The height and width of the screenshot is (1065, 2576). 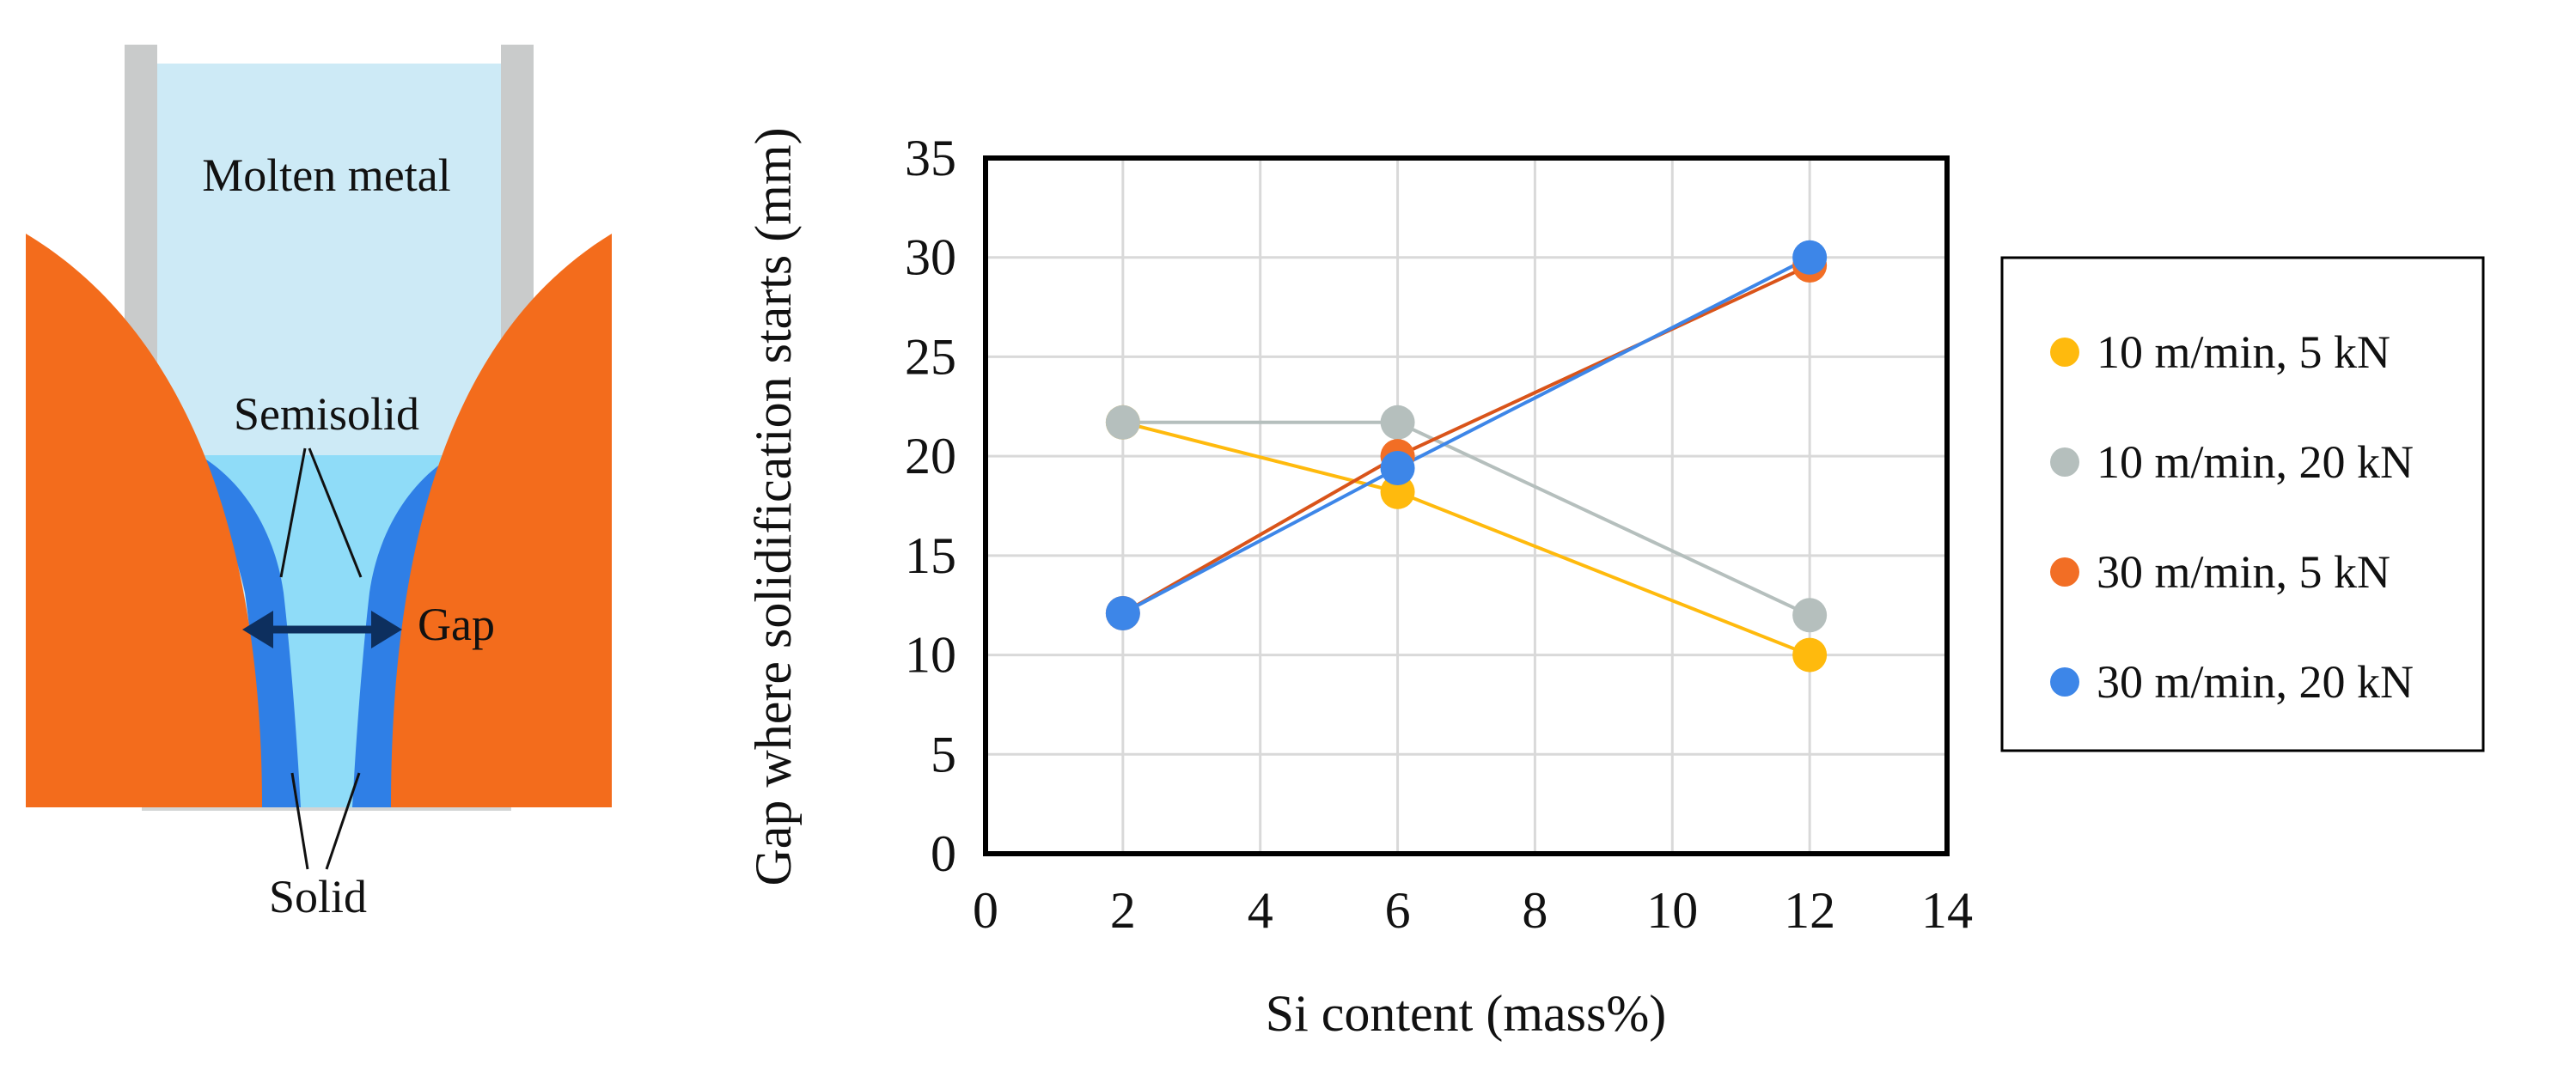 I want to click on x-tick-label: 4, so click(x=1260, y=910).